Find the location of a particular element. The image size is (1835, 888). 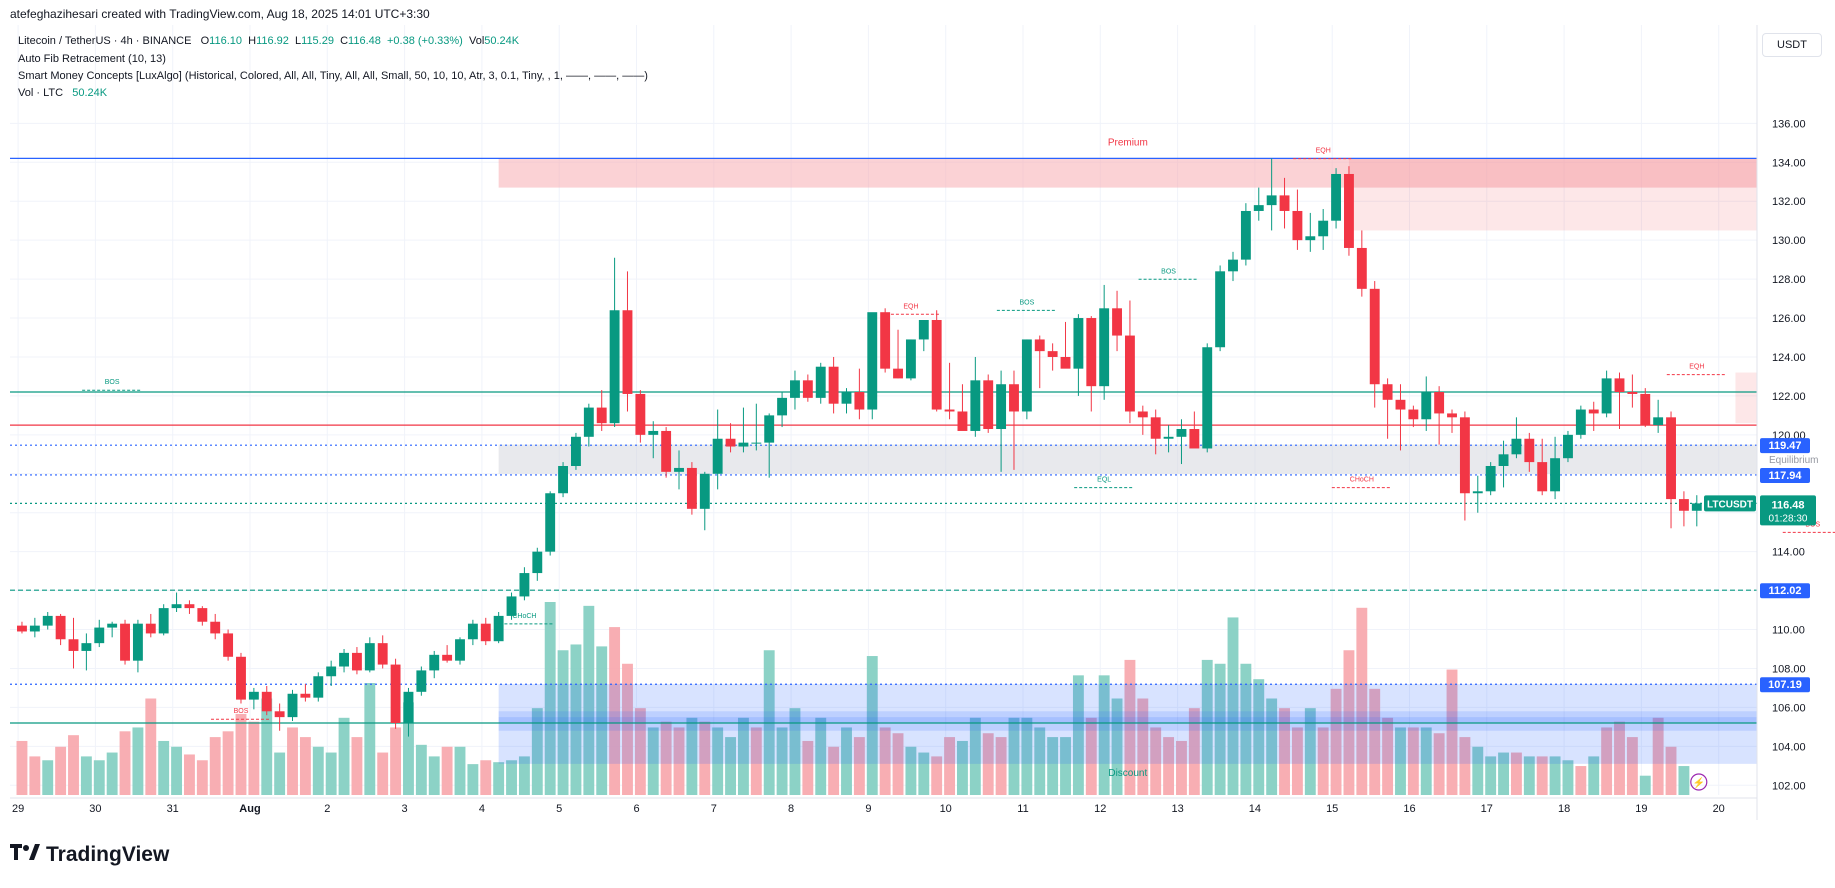

time-tick-label: 3 is located at coordinates (405, 809).